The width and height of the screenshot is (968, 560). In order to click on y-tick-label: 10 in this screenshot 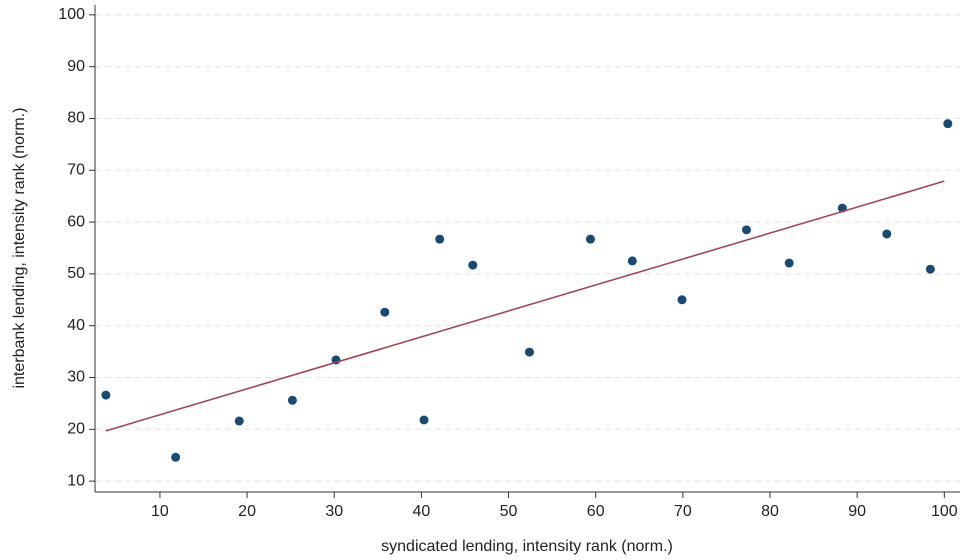, I will do `click(76, 480)`.